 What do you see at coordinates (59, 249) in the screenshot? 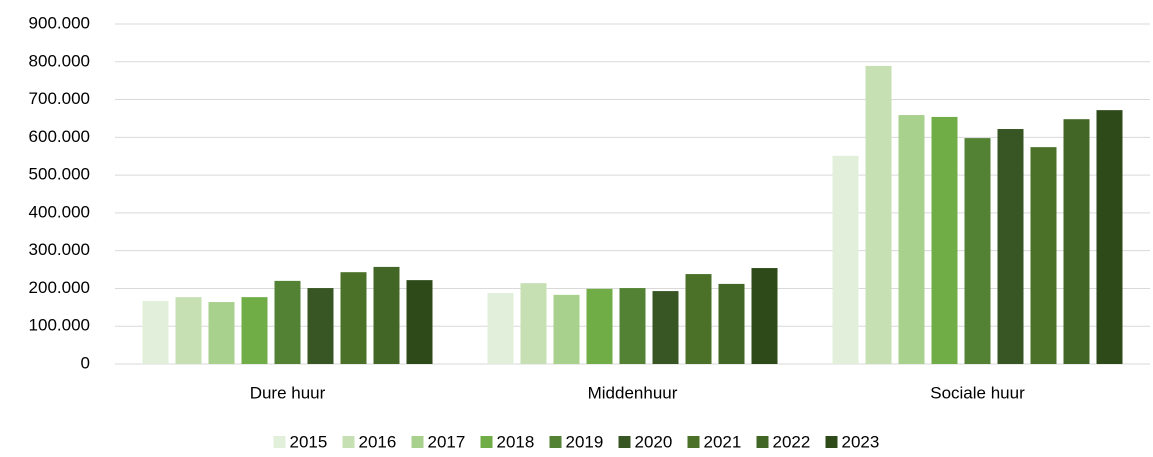
I see `y-tick-label: 300.000` at bounding box center [59, 249].